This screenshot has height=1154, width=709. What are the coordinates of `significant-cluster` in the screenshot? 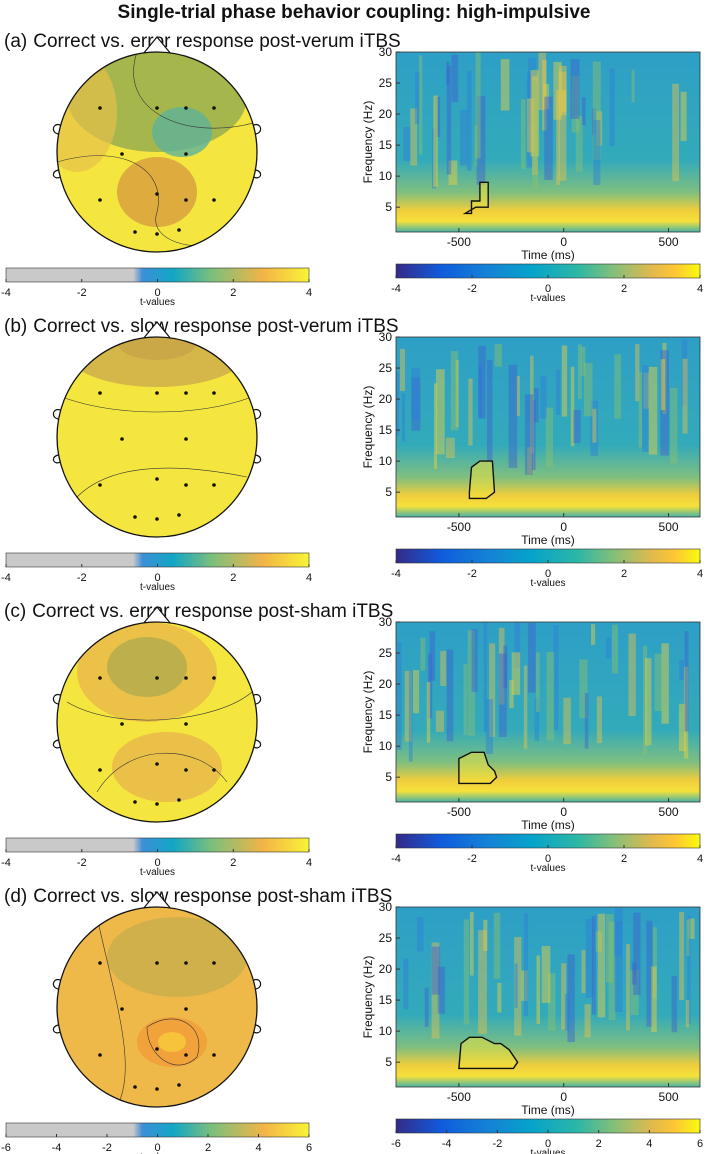 It's located at (478, 768).